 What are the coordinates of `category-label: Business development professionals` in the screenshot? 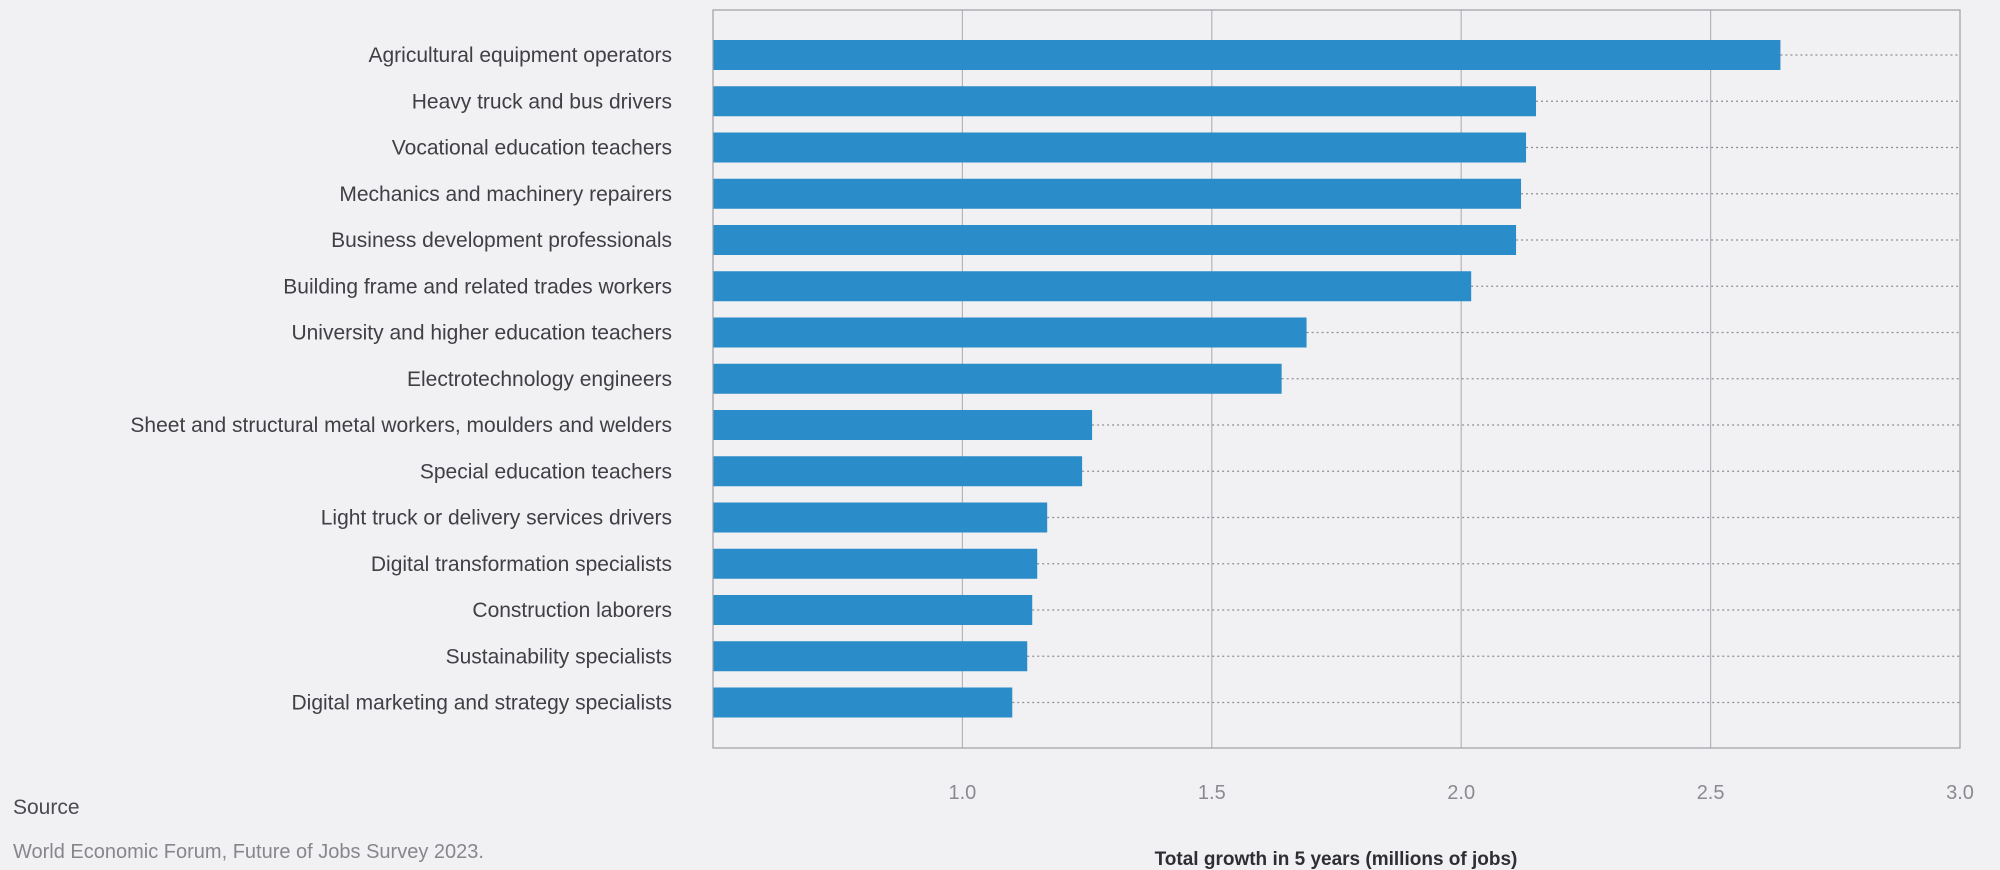 It's located at (501, 240).